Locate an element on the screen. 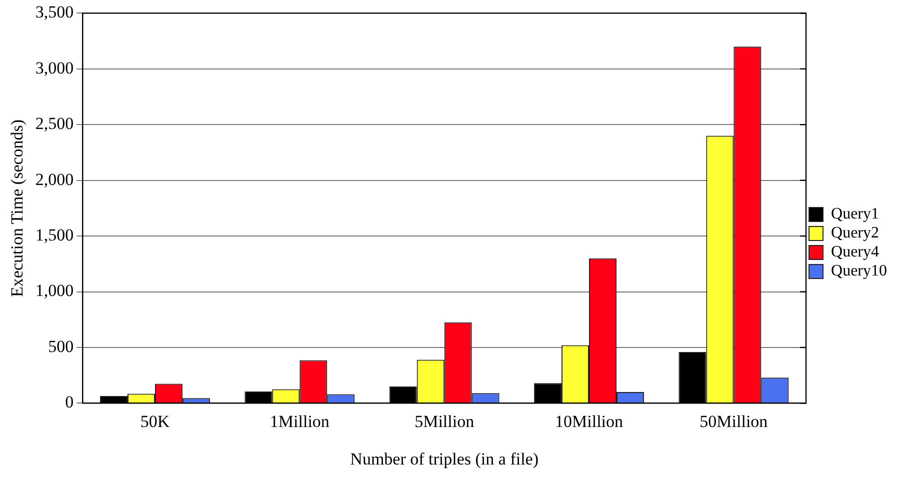 This screenshot has height=480, width=905. legend-label: Query10 is located at coordinates (859, 271).